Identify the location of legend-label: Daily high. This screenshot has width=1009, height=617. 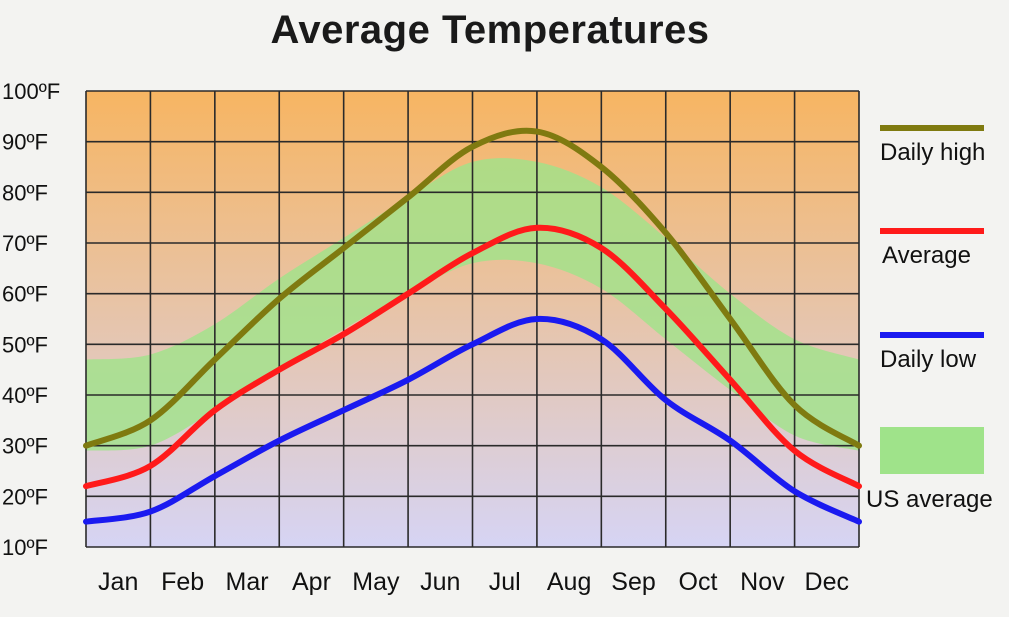
(932, 152).